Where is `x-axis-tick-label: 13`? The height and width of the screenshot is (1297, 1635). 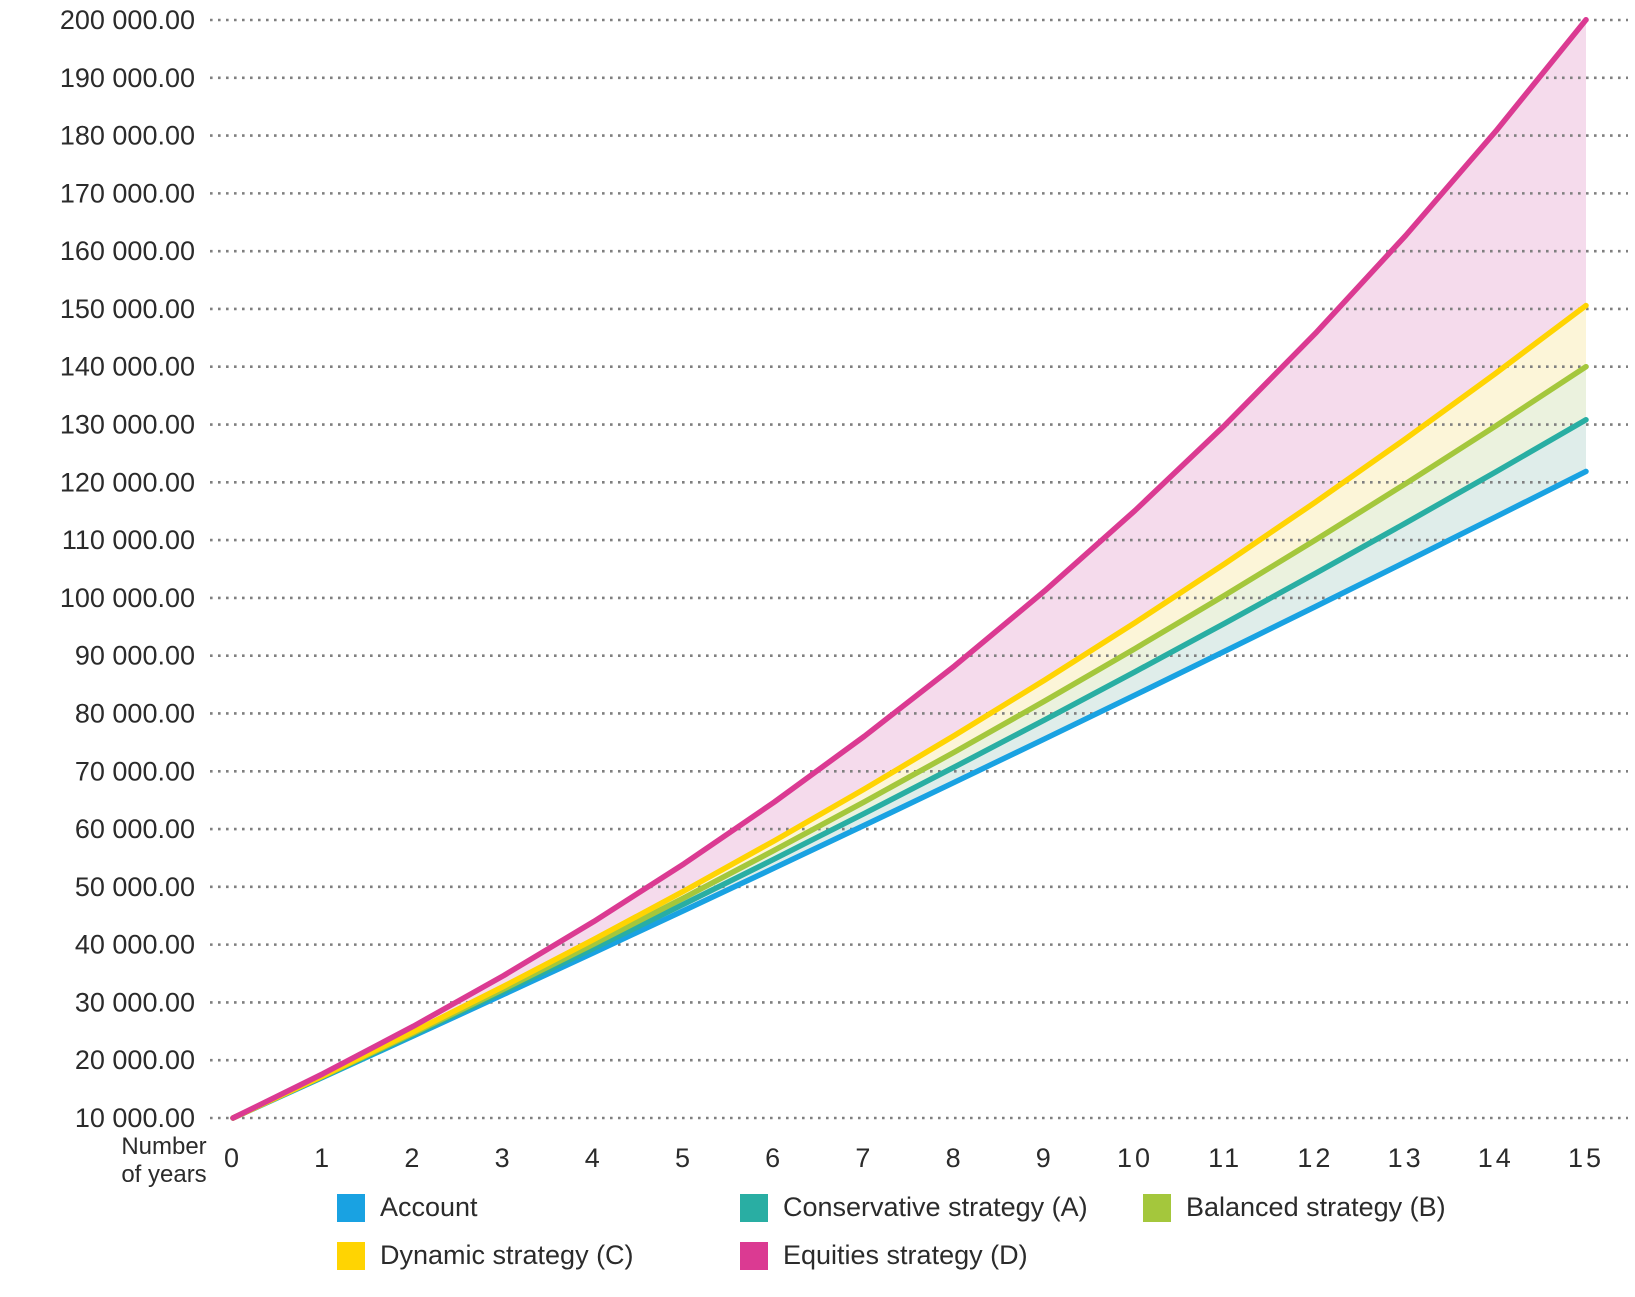 x-axis-tick-label: 13 is located at coordinates (1406, 1158).